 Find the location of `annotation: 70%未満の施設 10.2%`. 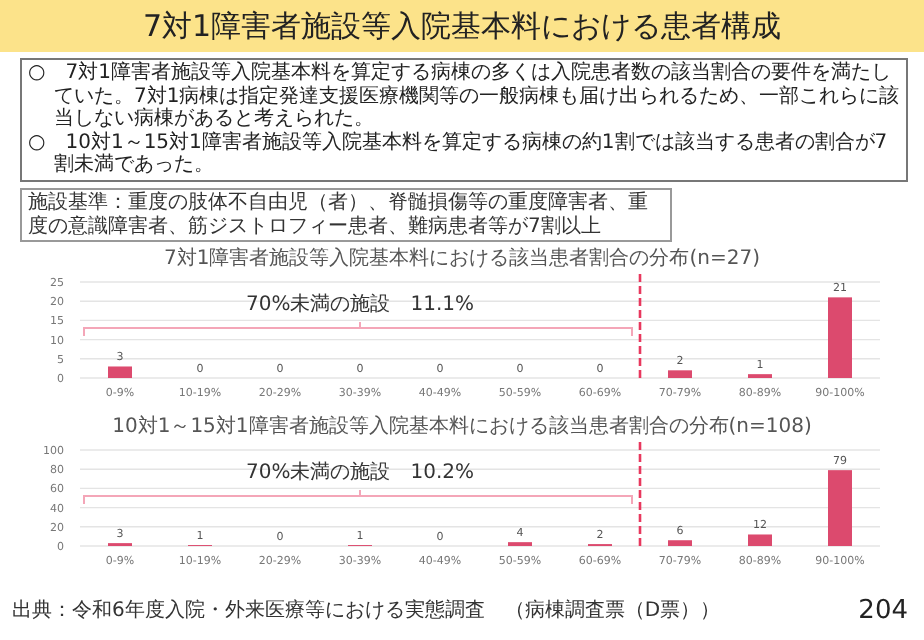

annotation: 70%未満の施設 10.2% is located at coordinates (360, 472).